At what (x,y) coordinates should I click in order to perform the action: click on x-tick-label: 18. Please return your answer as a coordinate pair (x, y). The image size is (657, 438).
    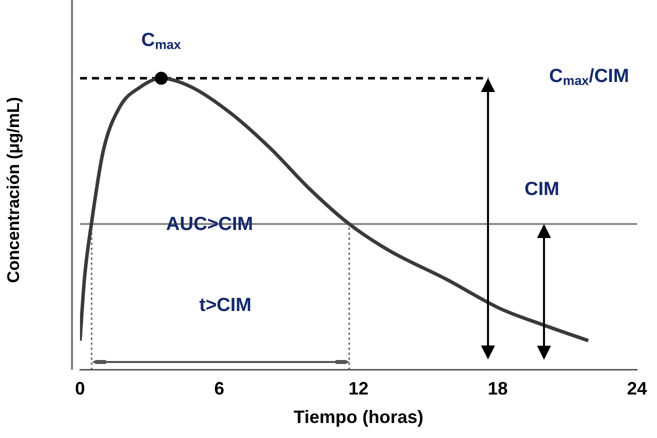
    Looking at the image, I should click on (498, 388).